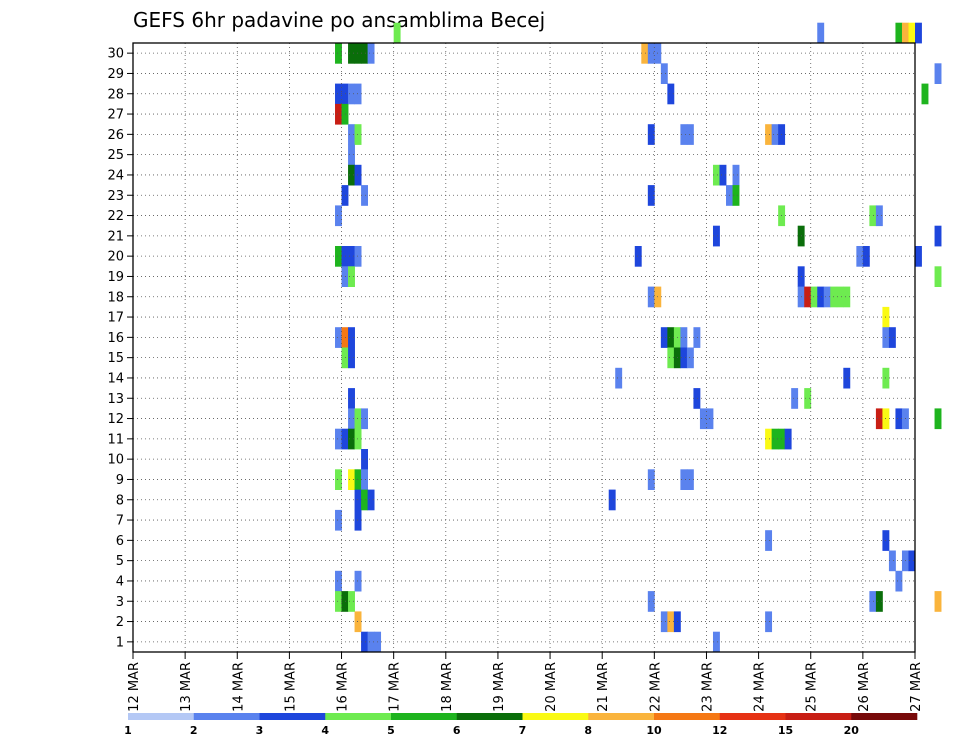 This screenshot has width=960, height=742. What do you see at coordinates (186, 687) in the screenshot?
I see `x-tick-label: 13 MAR` at bounding box center [186, 687].